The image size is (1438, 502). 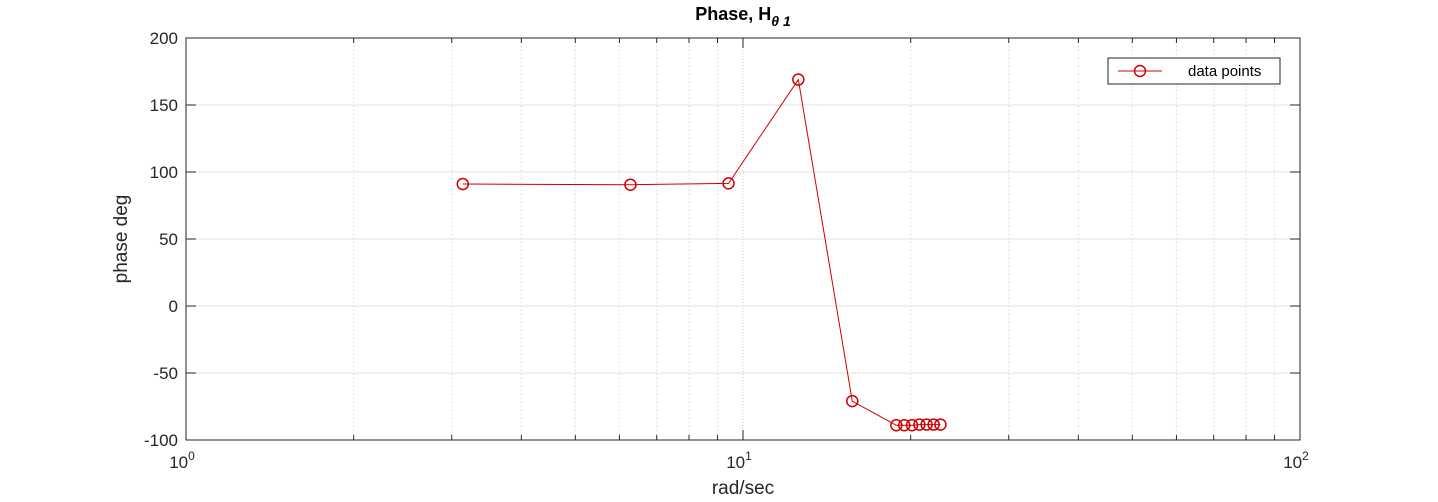 I want to click on x-axis-label: rad/sec, so click(x=743, y=488).